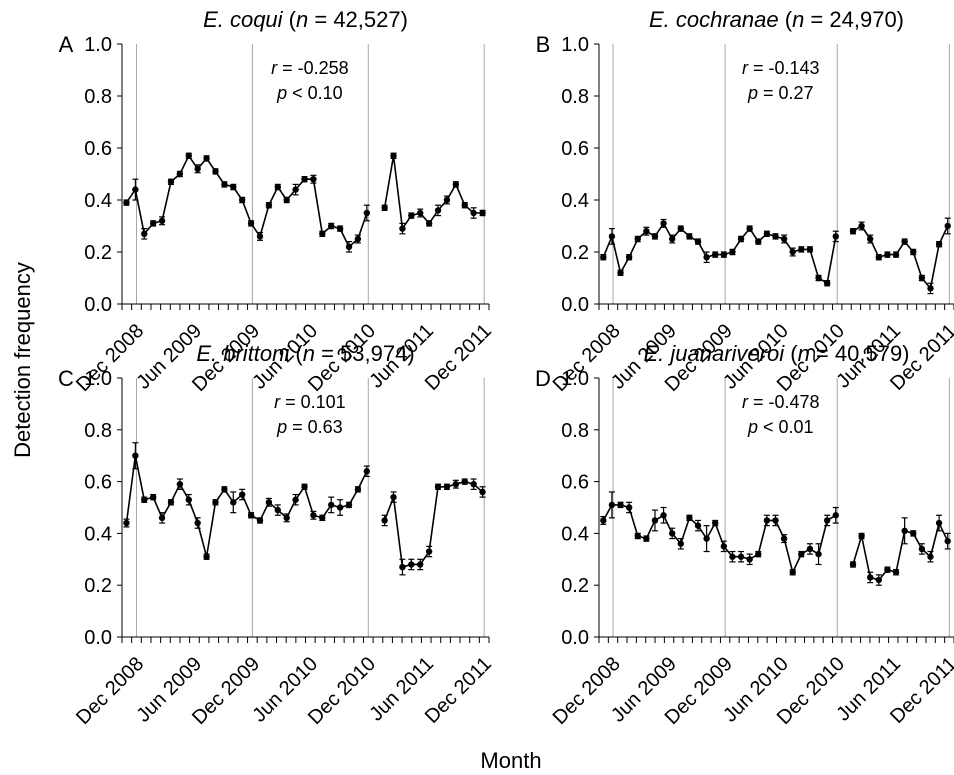  What do you see at coordinates (849, 353) in the screenshot?
I see `title-n: (n = 40,579)` at bounding box center [849, 353].